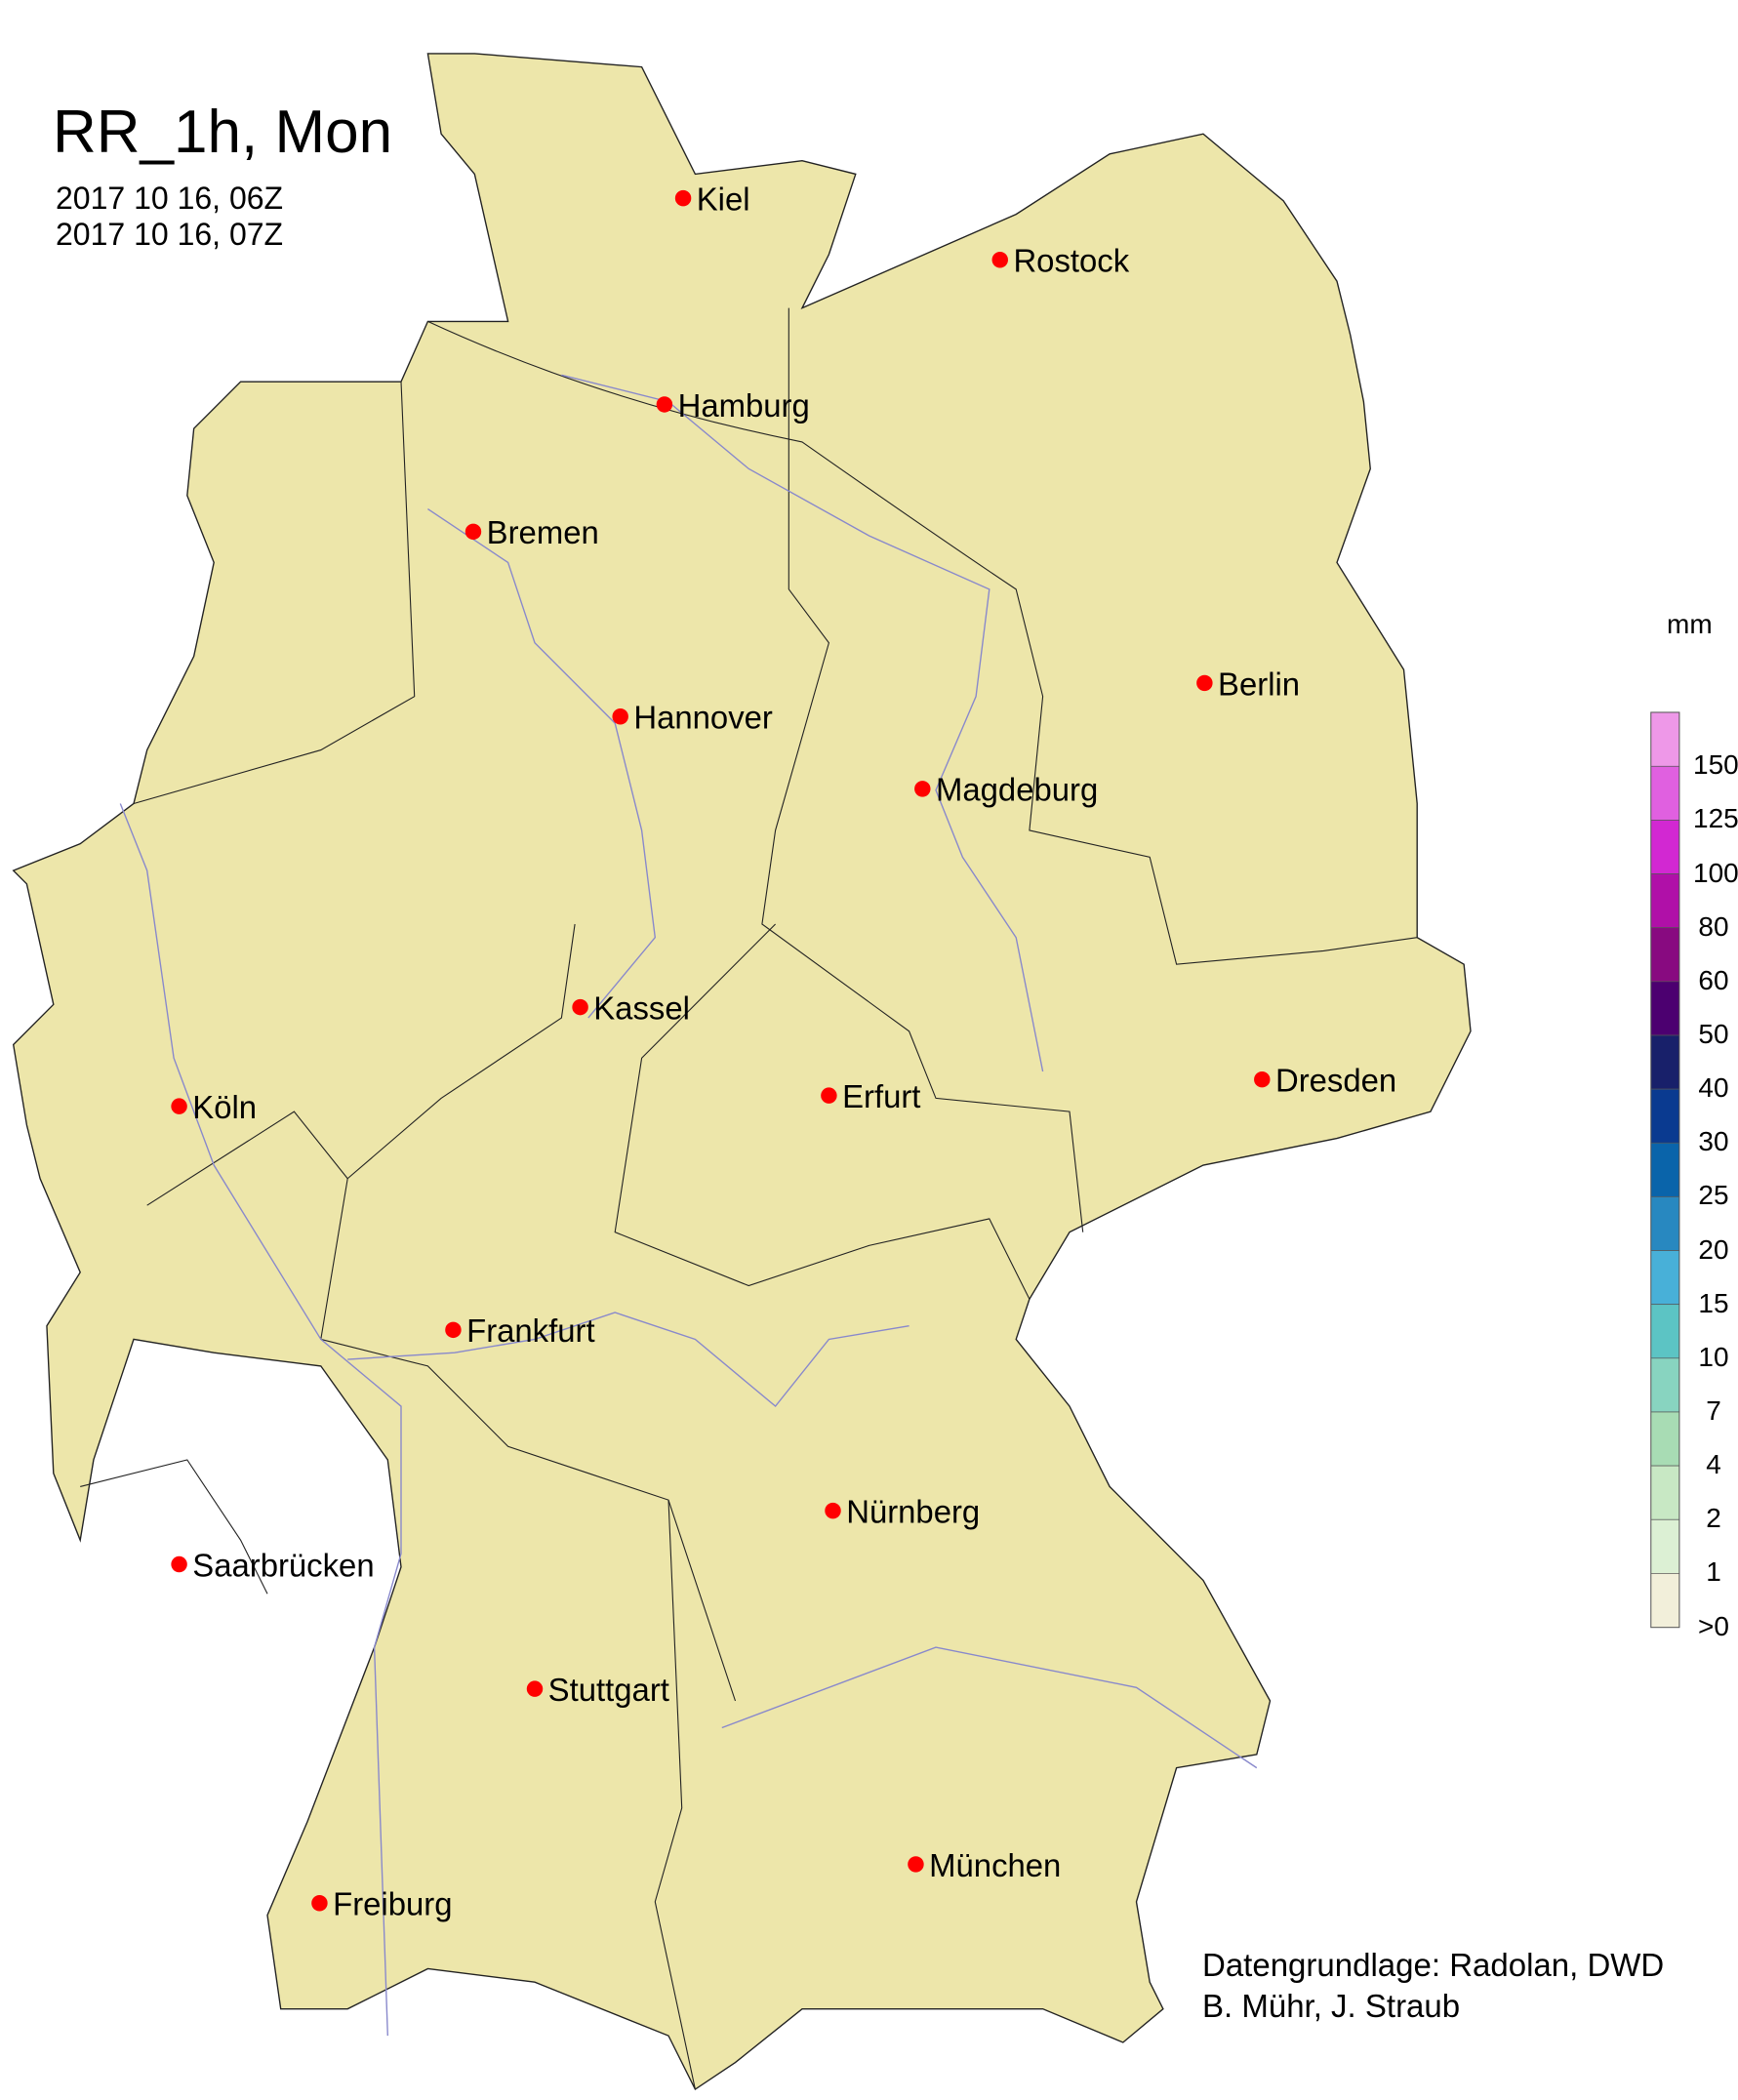 This screenshot has width=1738, height=2100. I want to click on city-label: München, so click(995, 1865).